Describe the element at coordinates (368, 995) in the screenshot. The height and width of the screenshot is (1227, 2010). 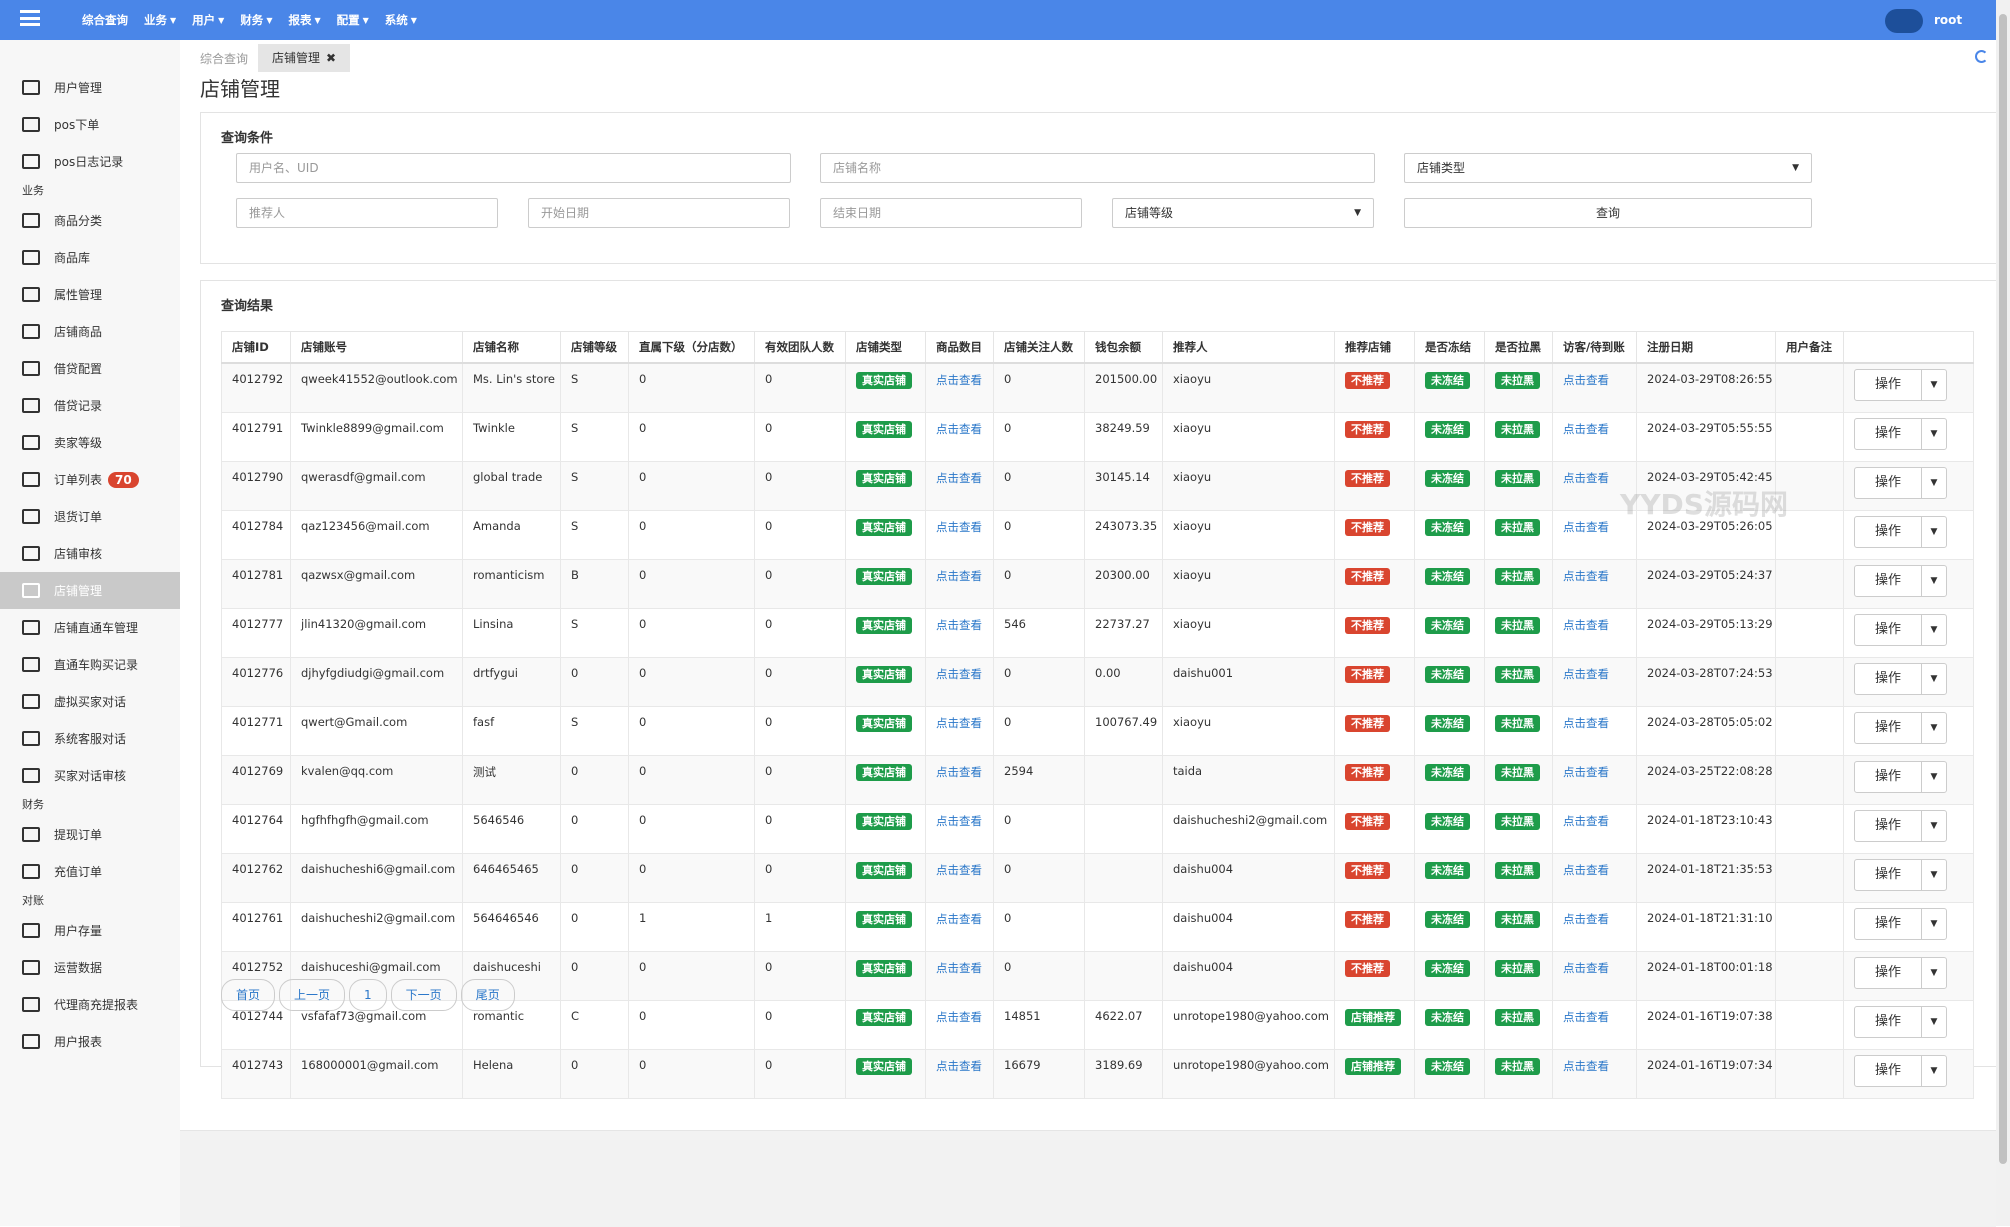
I see `page-link: 1` at that location.